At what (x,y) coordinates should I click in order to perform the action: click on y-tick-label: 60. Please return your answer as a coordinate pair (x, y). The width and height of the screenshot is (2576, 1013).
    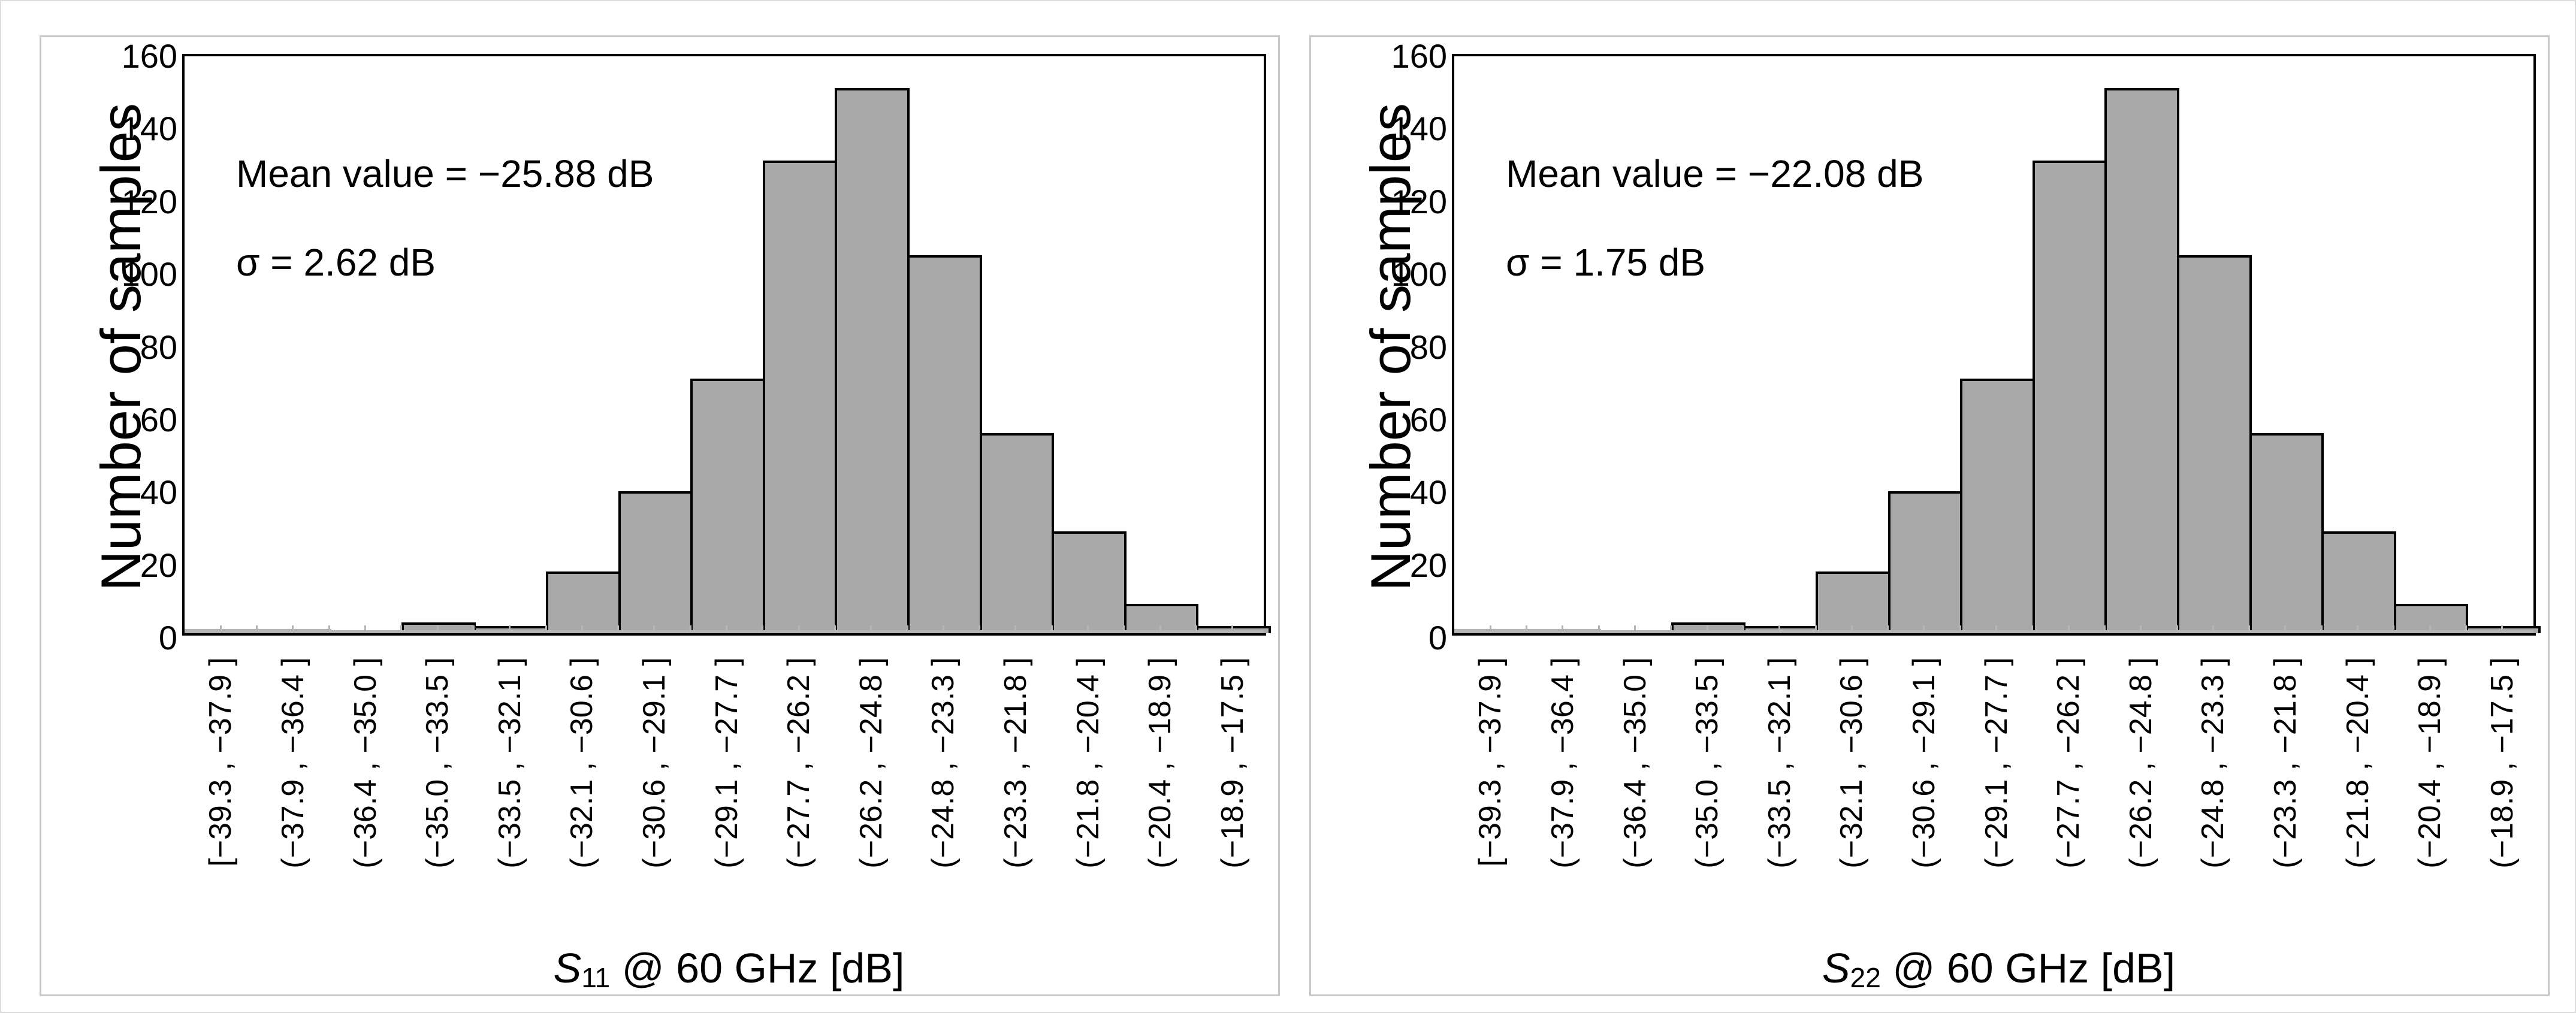
    Looking at the image, I should click on (1428, 419).